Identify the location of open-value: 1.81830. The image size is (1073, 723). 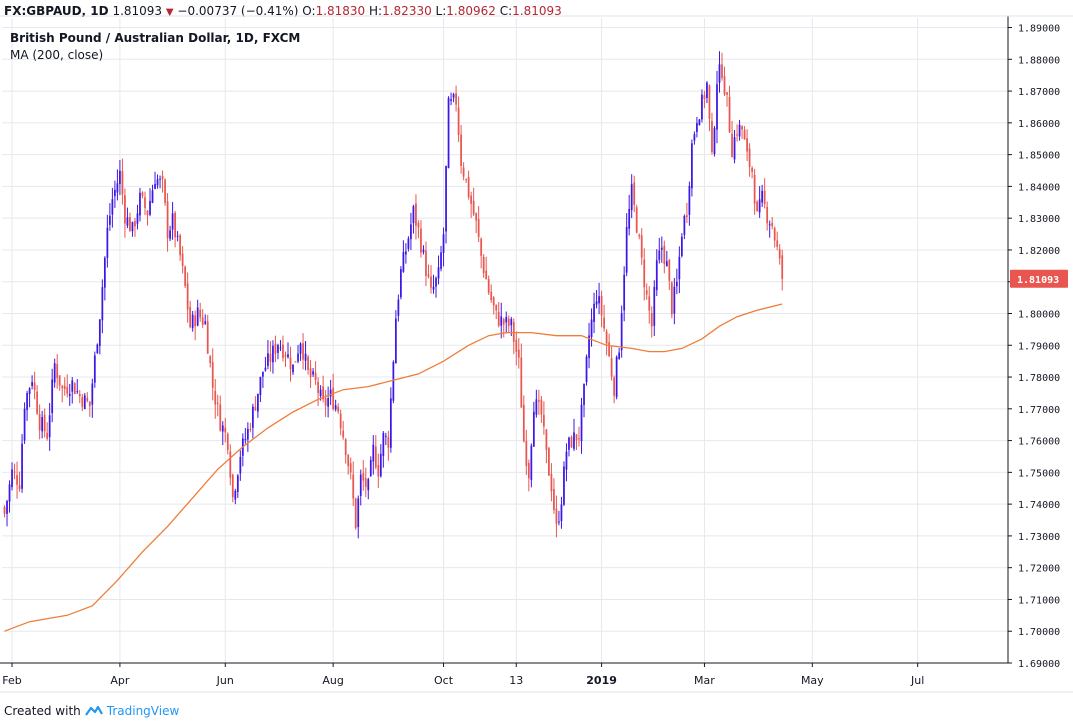
(340, 11).